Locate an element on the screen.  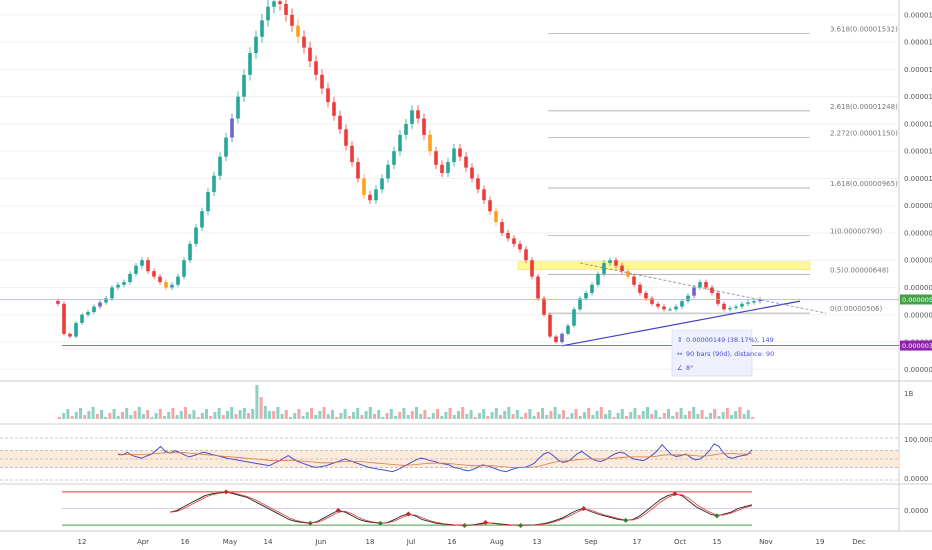
price-tick-label: 0.00000700 is located at coordinates (918, 261).